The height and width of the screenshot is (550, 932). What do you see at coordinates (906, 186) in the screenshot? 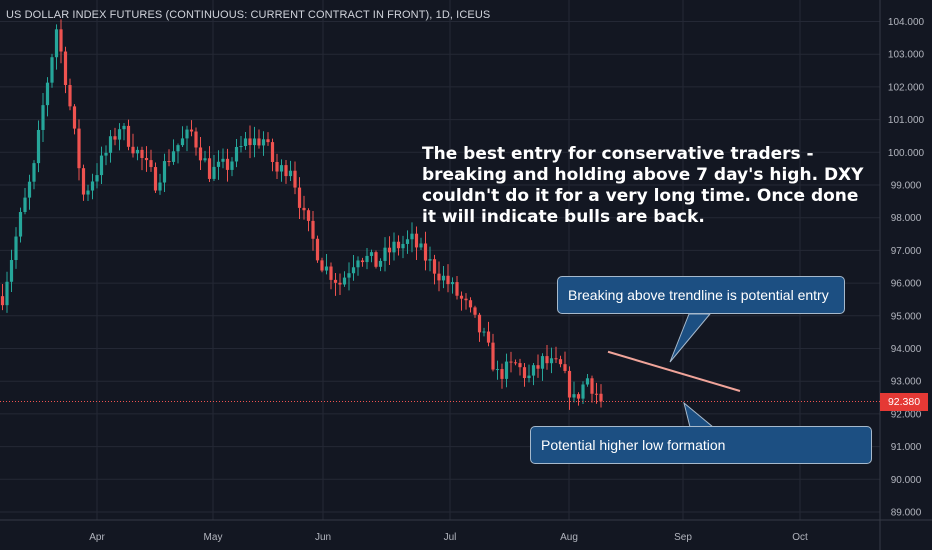
I see `y-tick-label: 99.000` at bounding box center [906, 186].